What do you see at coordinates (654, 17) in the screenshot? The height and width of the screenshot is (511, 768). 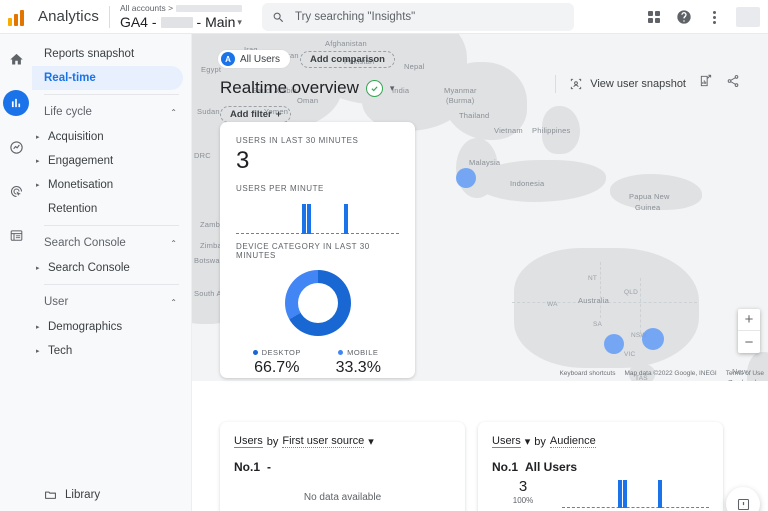 I see `apps-grid-icon` at bounding box center [654, 17].